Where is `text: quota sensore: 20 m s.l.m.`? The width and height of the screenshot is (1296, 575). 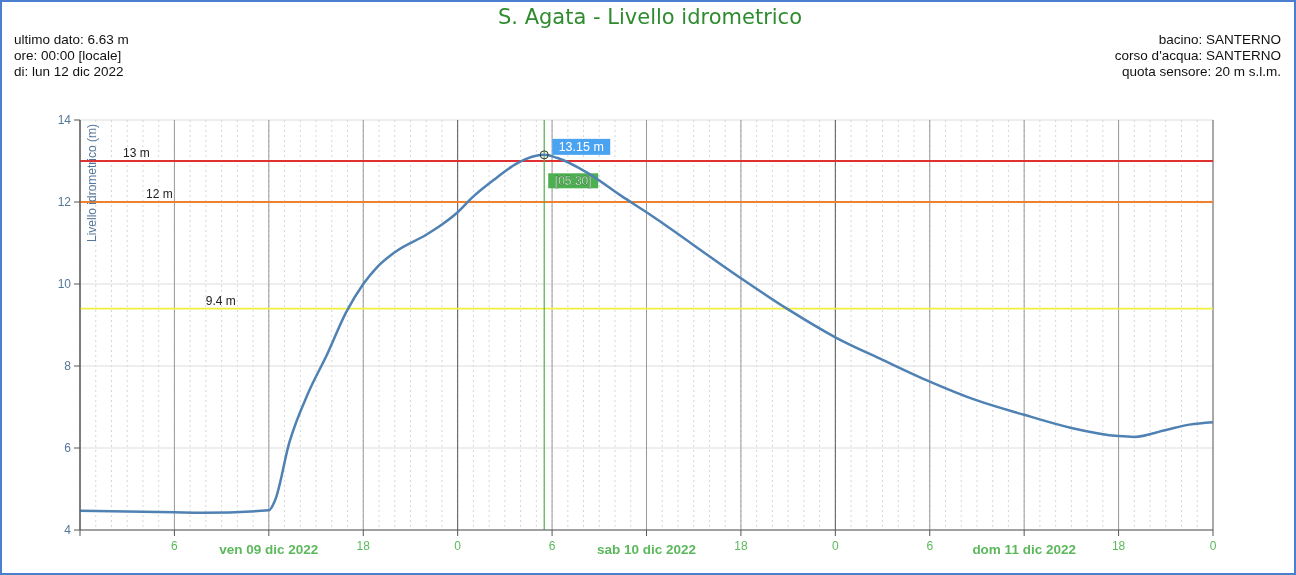
text: quota sensore: 20 m s.l.m. is located at coordinates (1201, 71).